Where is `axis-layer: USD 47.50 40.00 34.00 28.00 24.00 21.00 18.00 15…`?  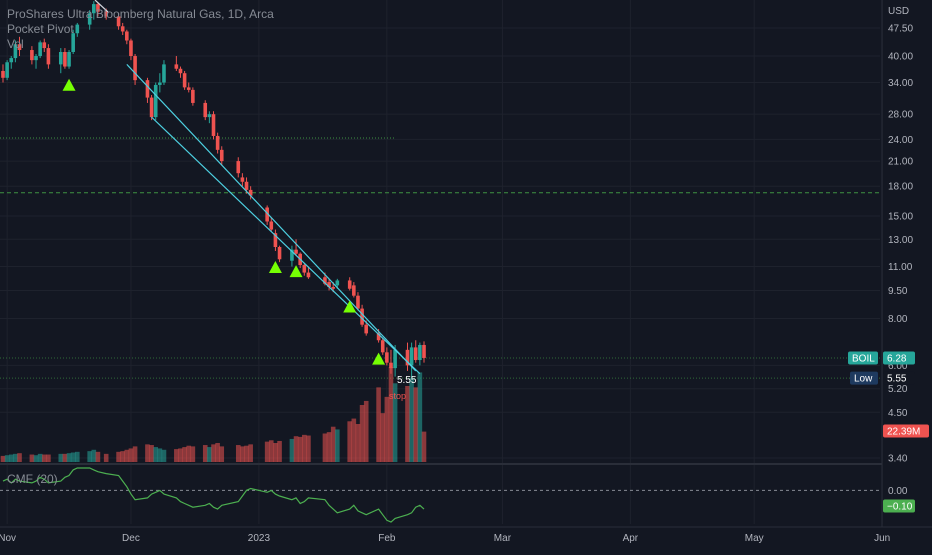
axis-layer: USD 47.50 40.00 34.00 28.00 24.00 21.00 18.00 15… is located at coordinates (888, 259).